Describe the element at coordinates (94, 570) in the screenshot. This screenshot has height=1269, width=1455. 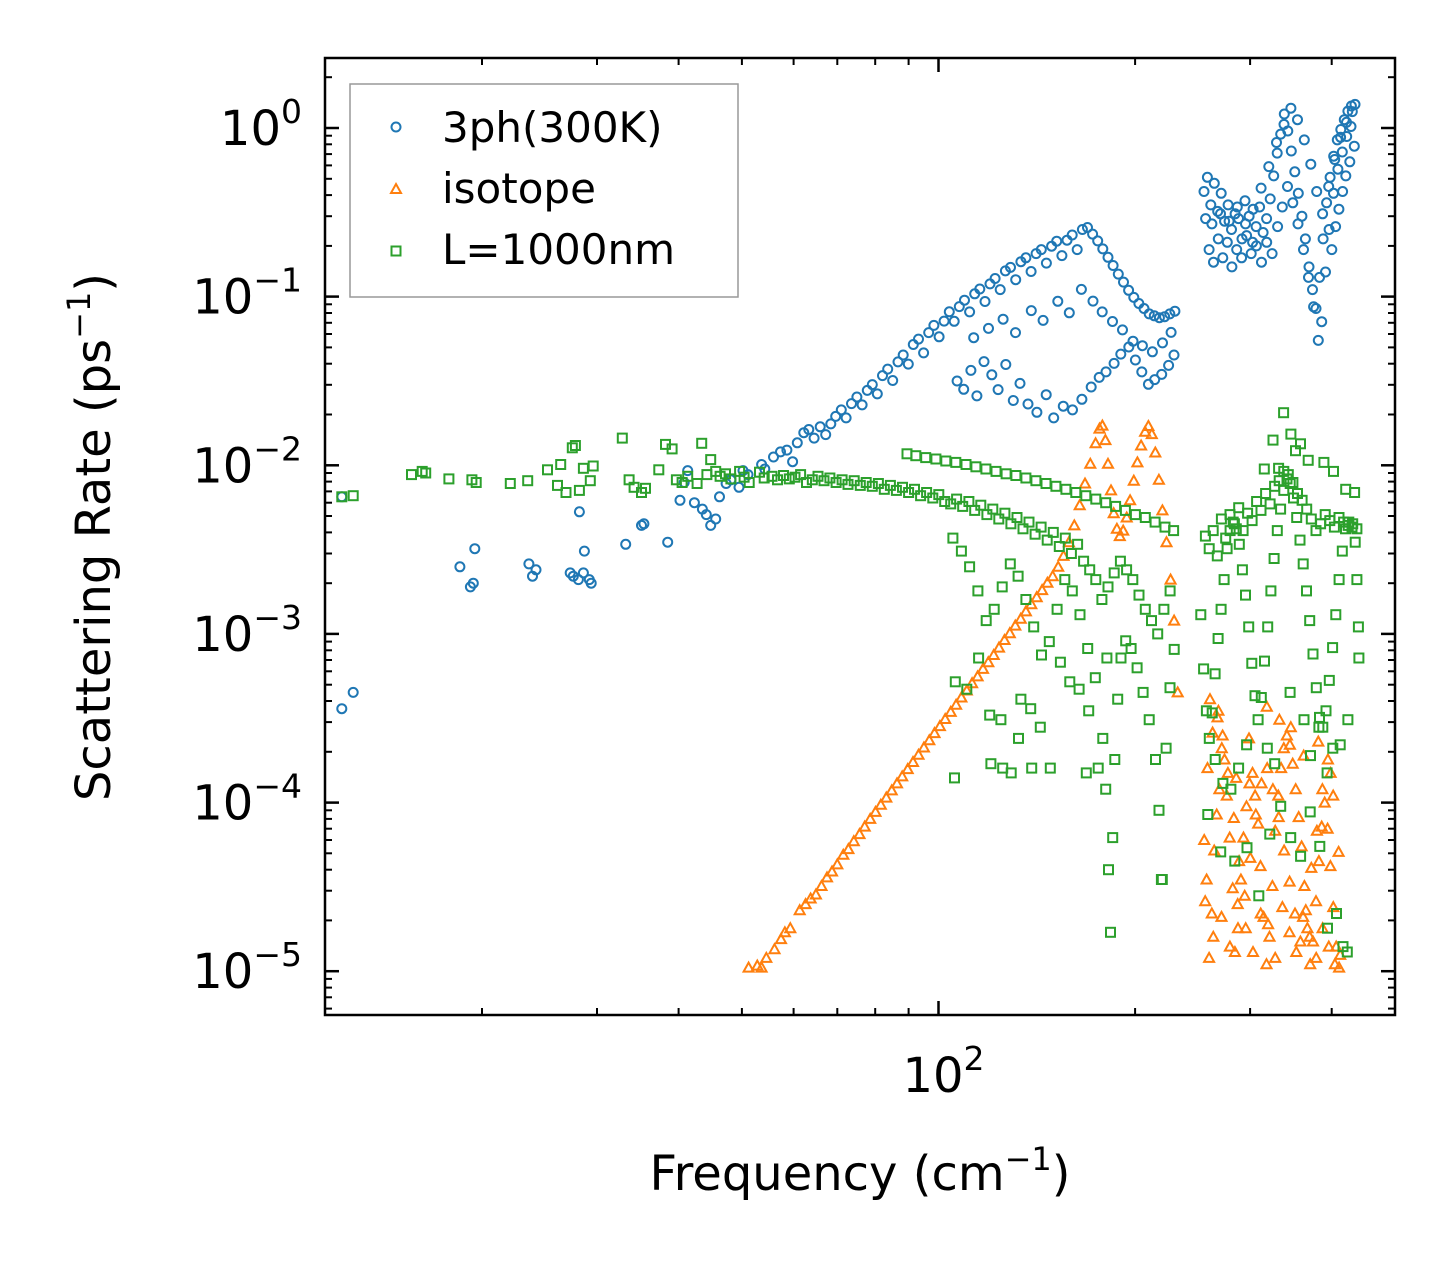
I see `y-axis-label-main: Scattering Rate (ps` at that location.